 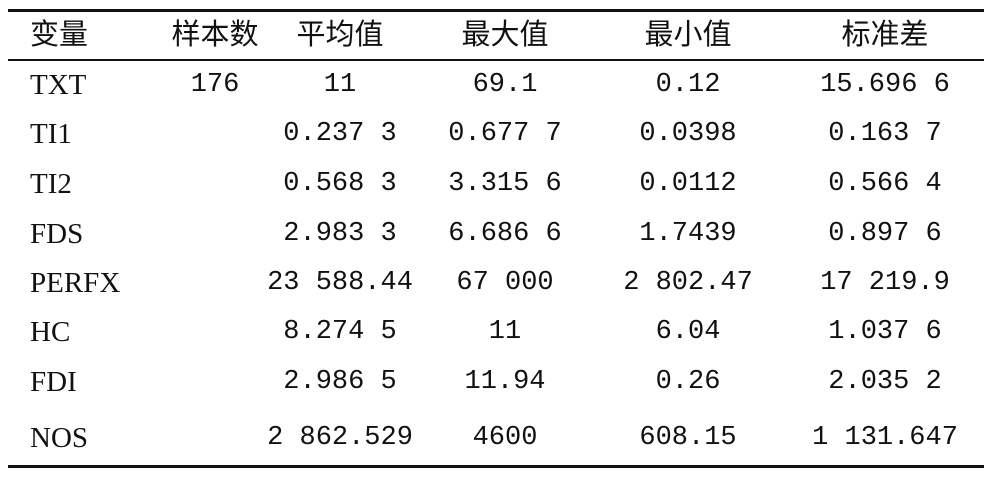 What do you see at coordinates (496, 10) in the screenshot?
I see `top-rule` at bounding box center [496, 10].